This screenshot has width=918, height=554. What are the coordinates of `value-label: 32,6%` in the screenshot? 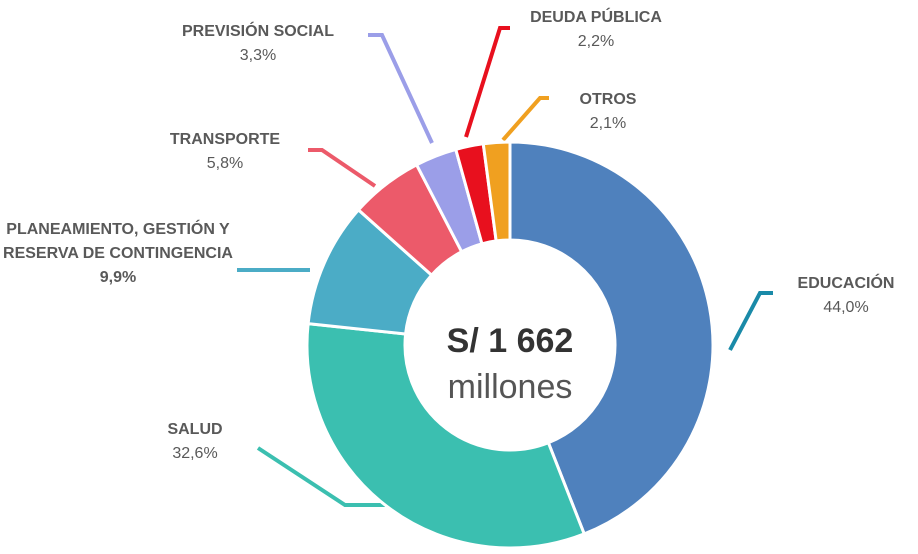 It's located at (195, 453).